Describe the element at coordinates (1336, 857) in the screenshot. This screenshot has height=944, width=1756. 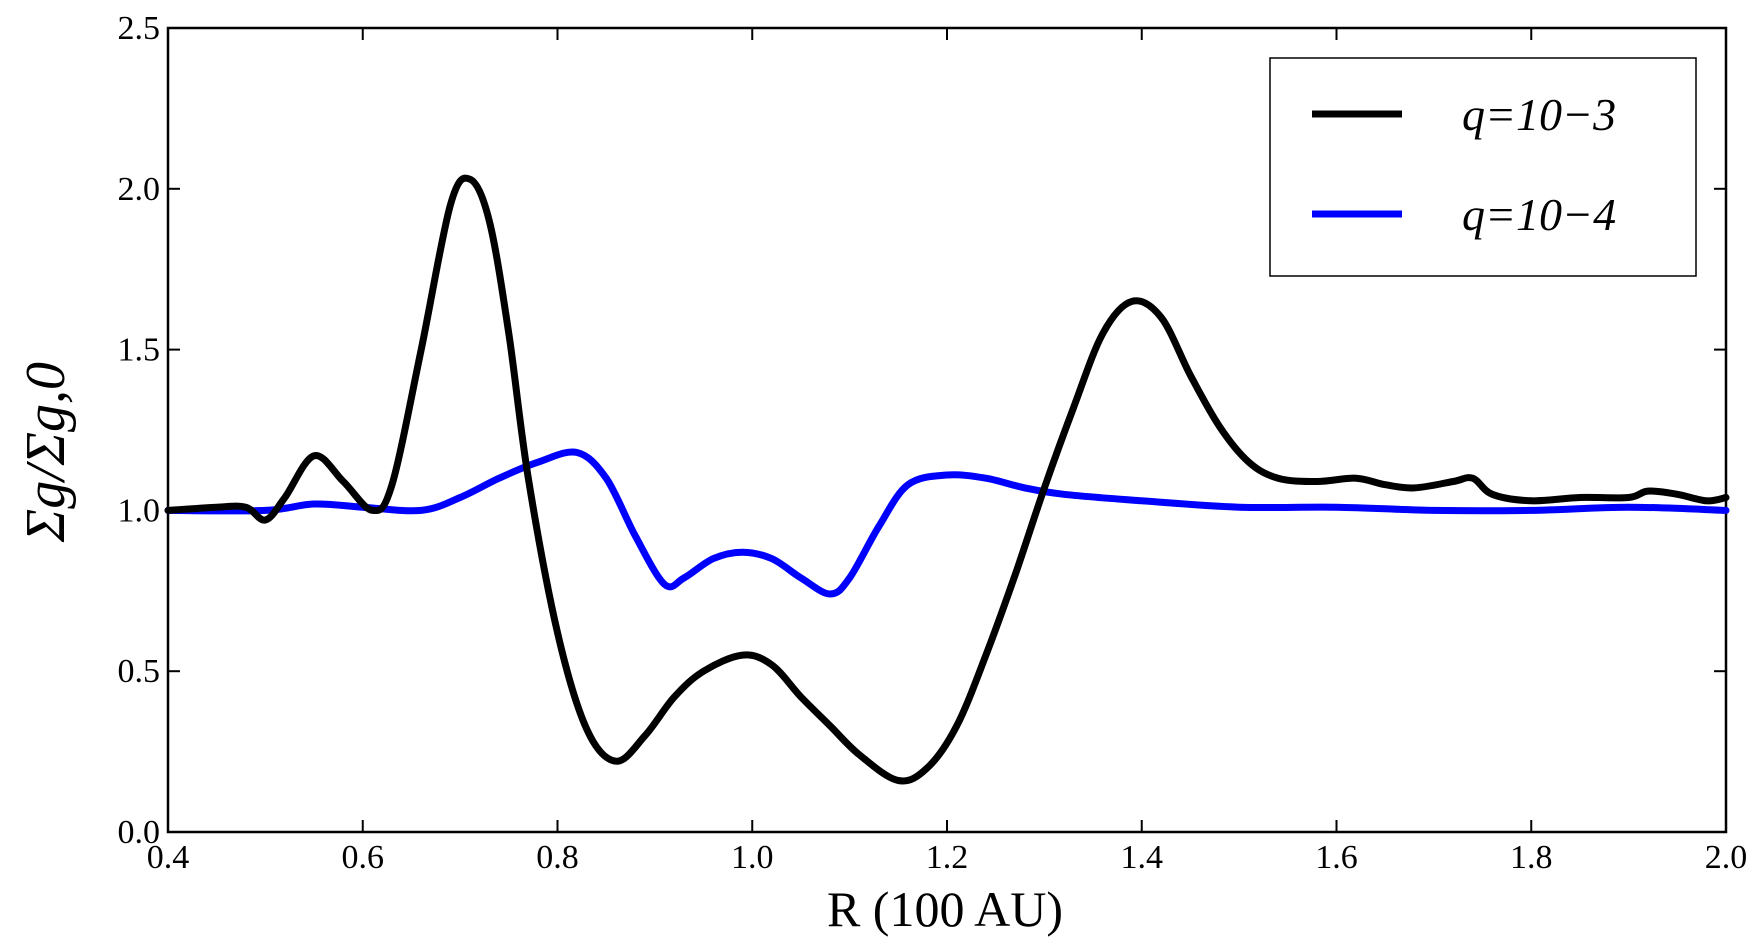
I see `x-tick-label: 1.6` at that location.